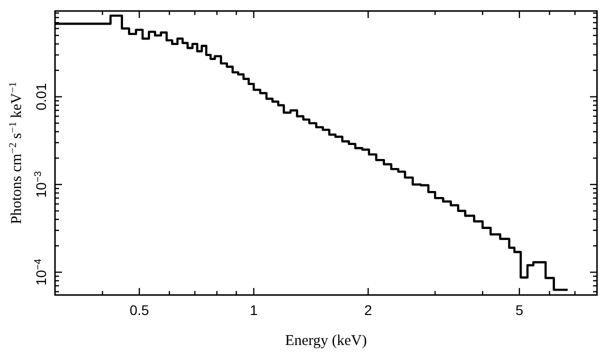 Image resolution: width=608 pixels, height=357 pixels. I want to click on x-tick-label: 5, so click(520, 310).